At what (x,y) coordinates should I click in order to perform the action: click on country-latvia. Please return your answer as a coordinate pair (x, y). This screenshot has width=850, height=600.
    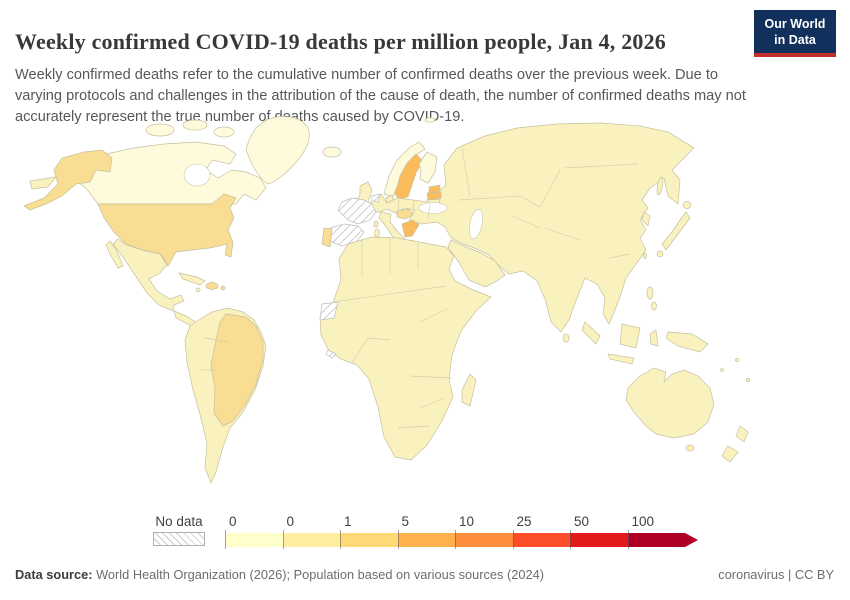
    Looking at the image, I should click on (434, 196).